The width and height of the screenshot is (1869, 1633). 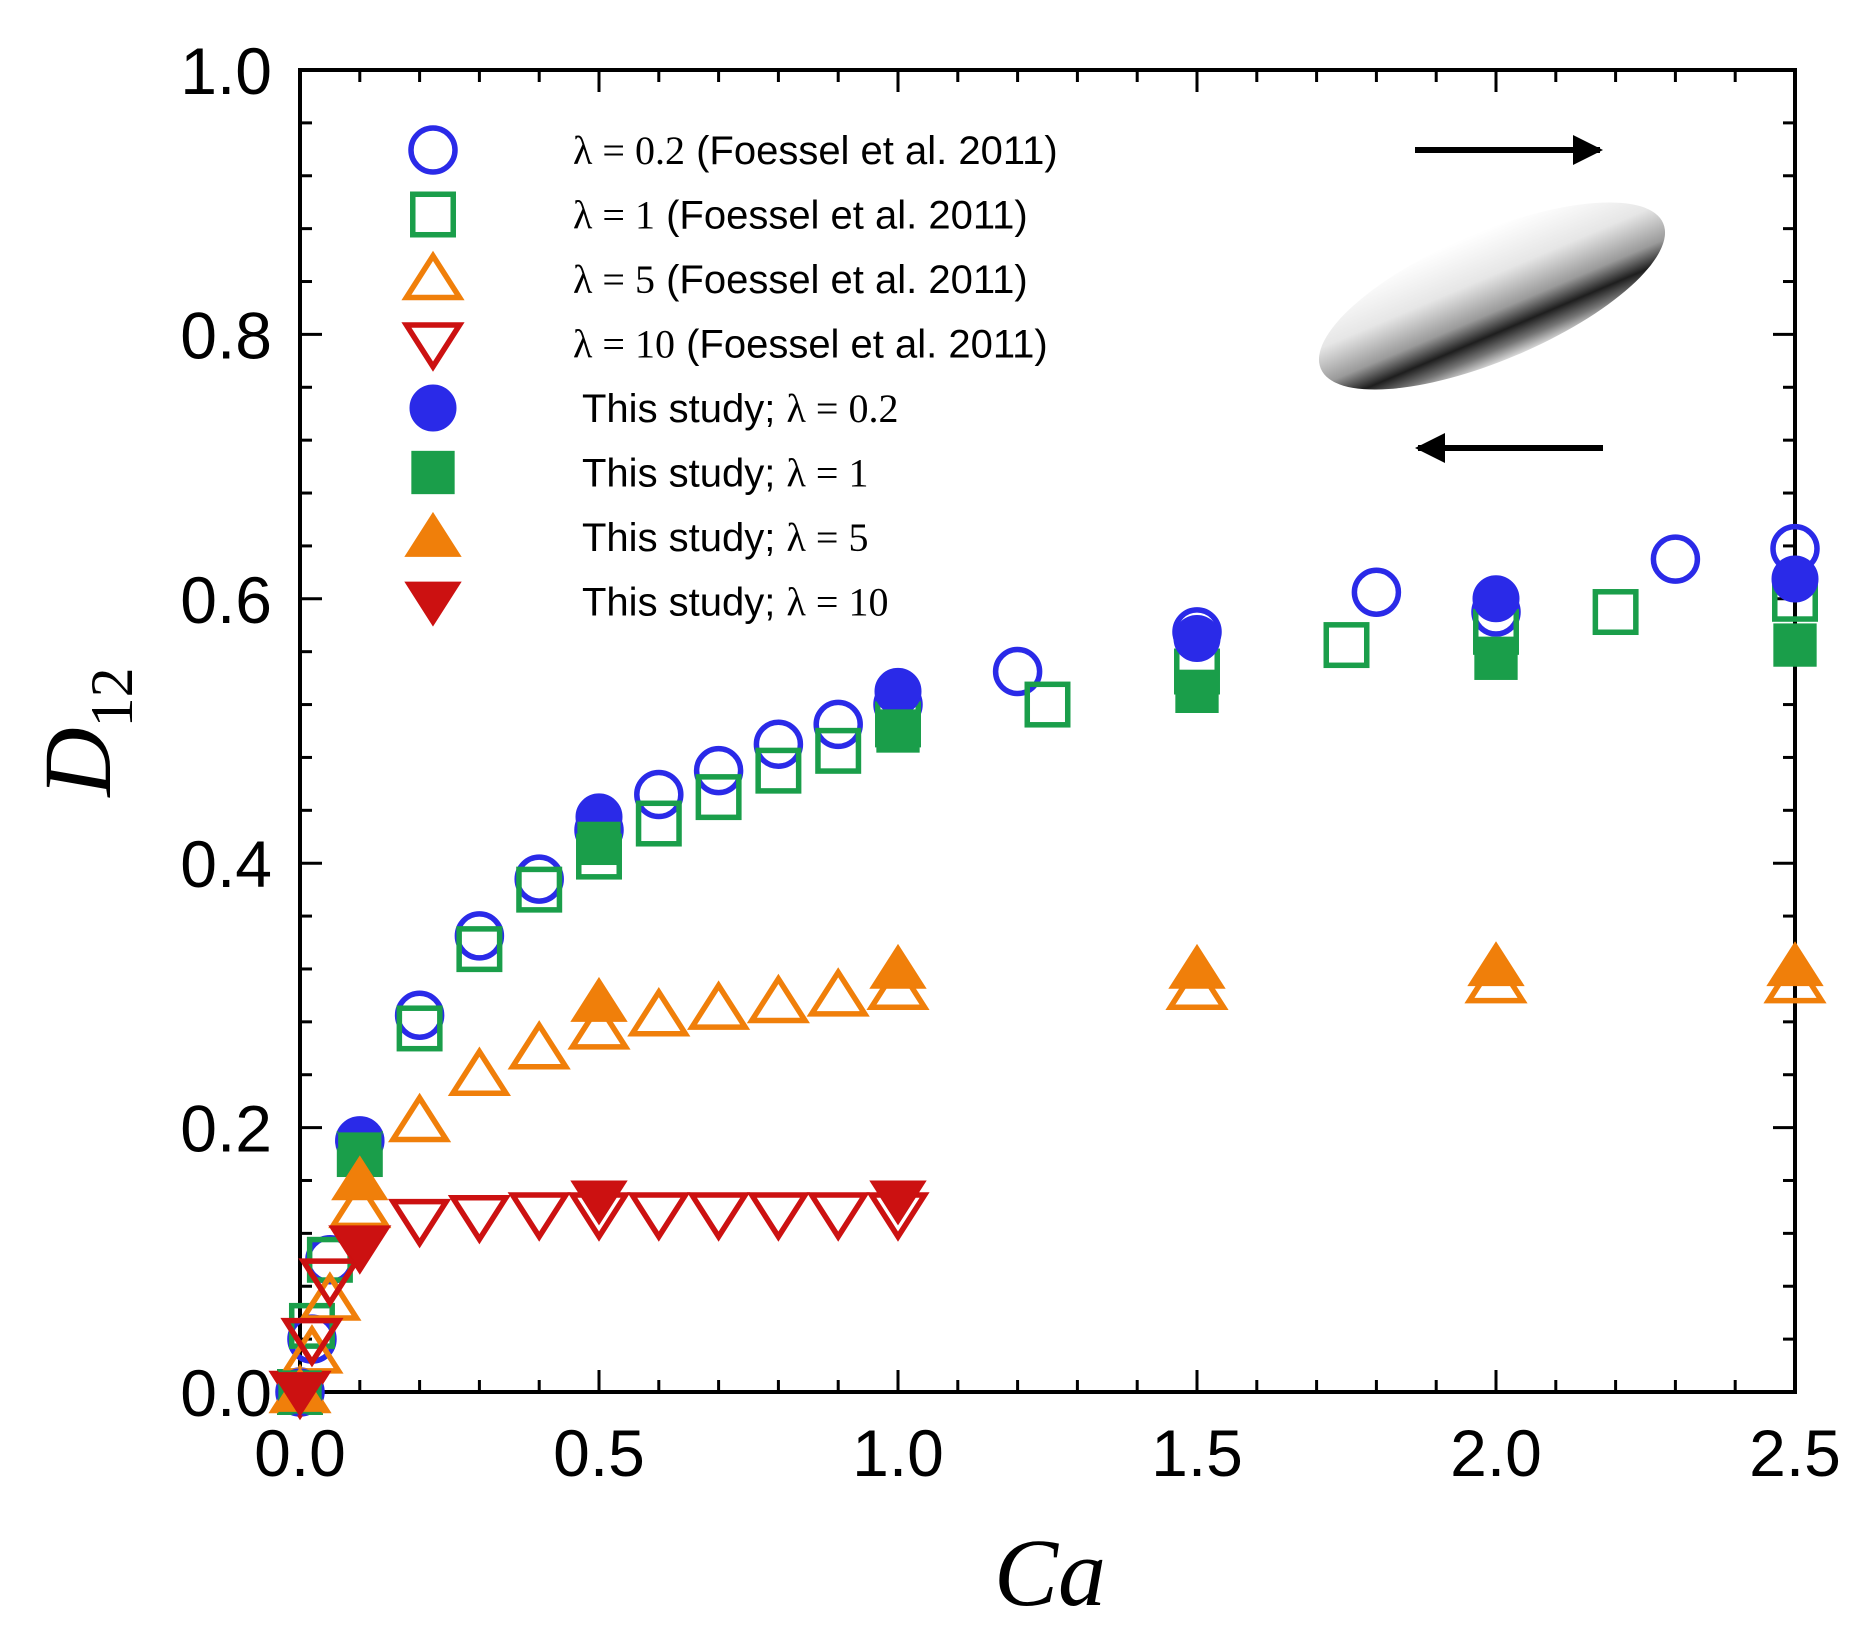 I want to click on legend-item: λ = 0.2 (Foessel et al. 2011), so click(x=733, y=150).